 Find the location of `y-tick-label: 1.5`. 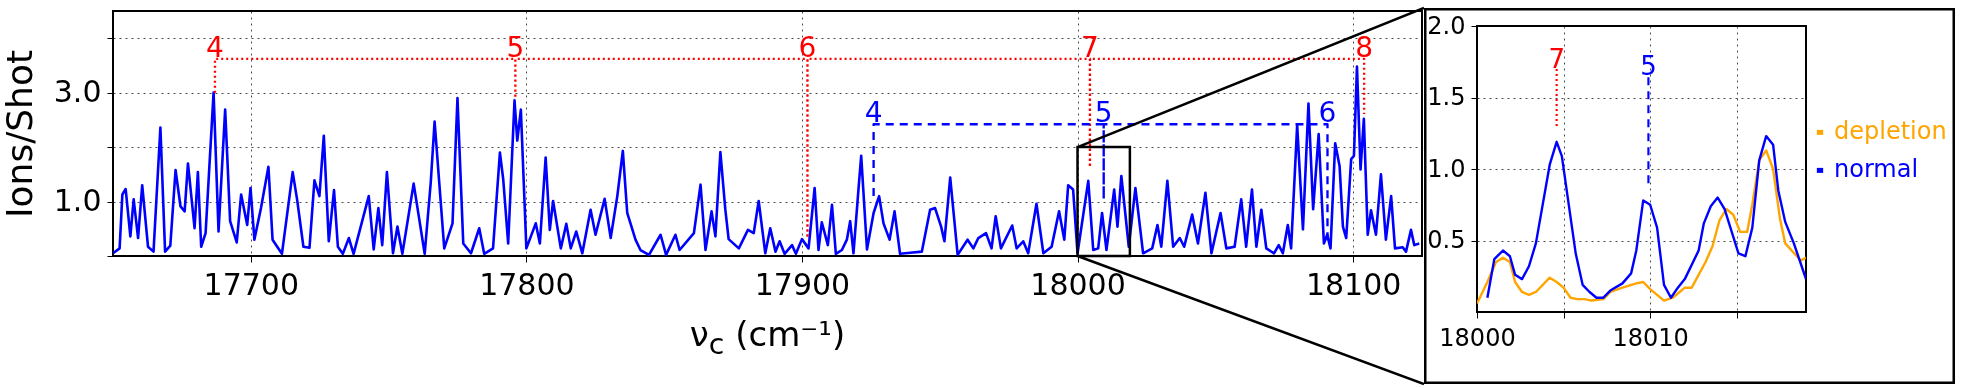

y-tick-label: 1.5 is located at coordinates (1446, 97).